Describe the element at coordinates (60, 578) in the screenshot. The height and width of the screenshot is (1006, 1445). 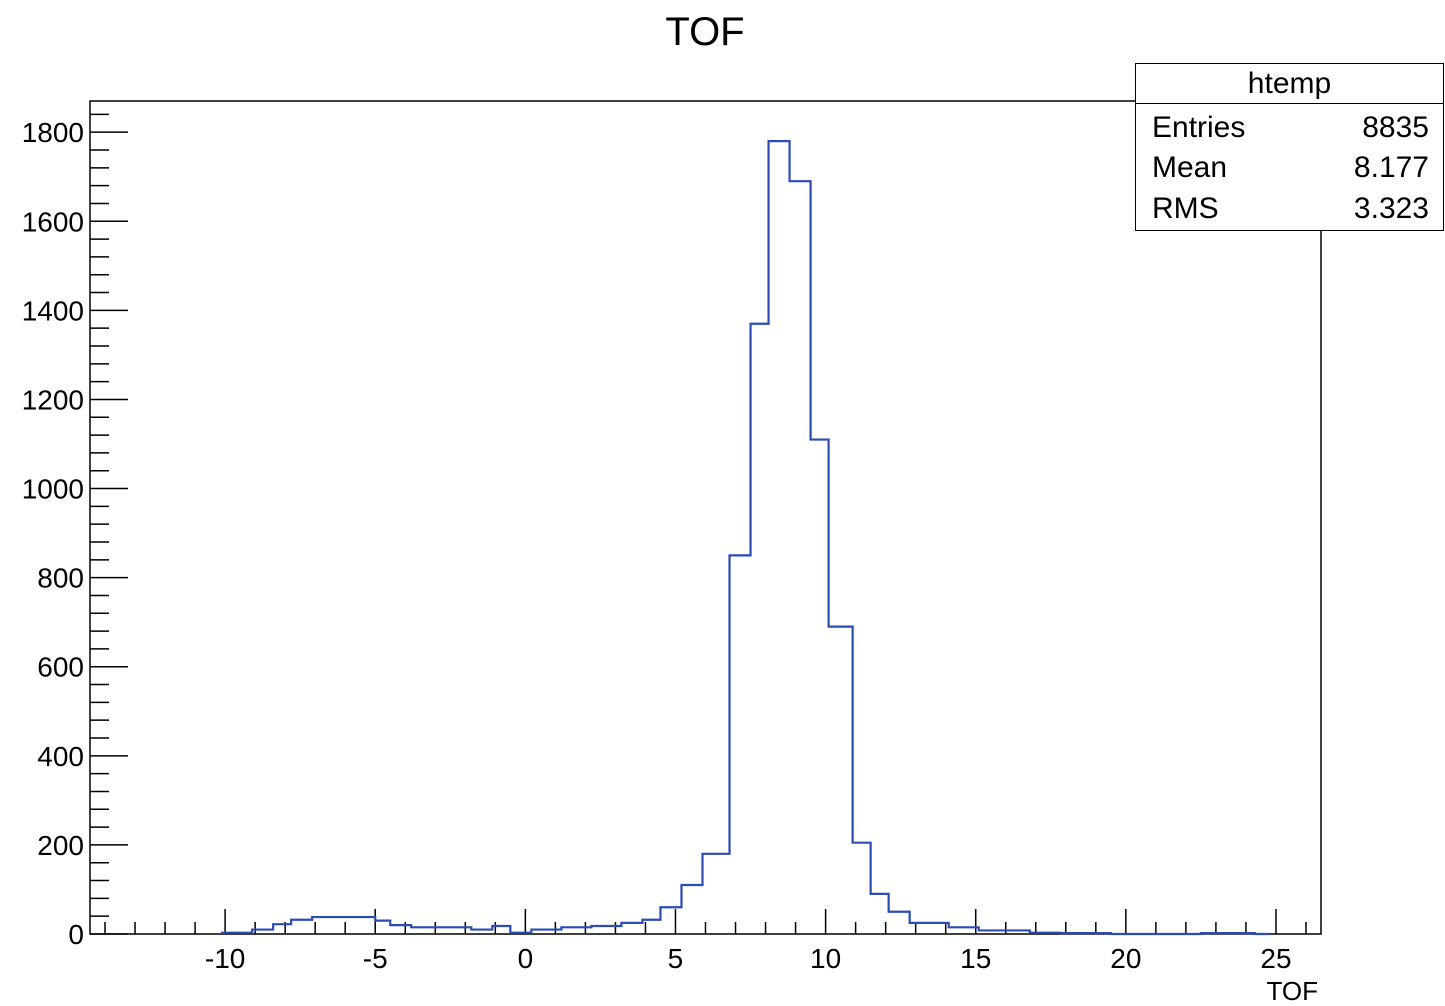
I see `y-tick-label: 800` at that location.